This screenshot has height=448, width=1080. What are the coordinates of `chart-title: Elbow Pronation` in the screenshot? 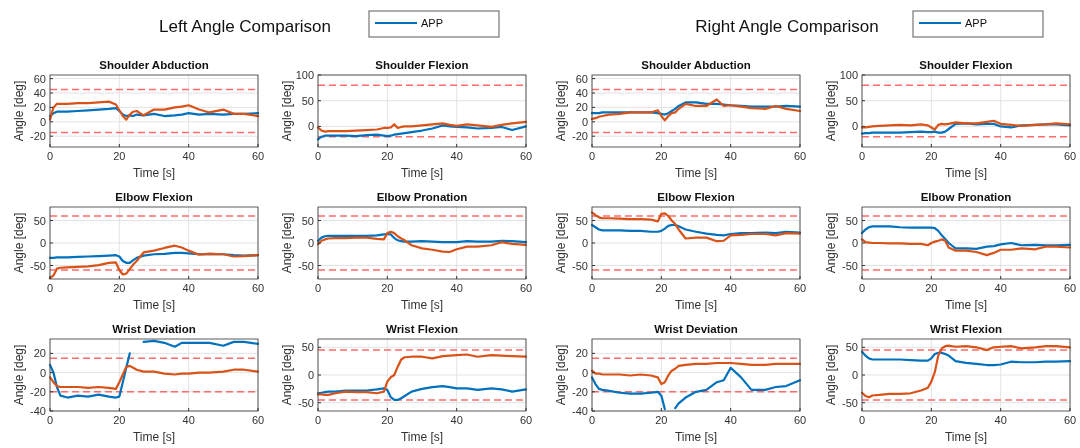 It's located at (422, 197).